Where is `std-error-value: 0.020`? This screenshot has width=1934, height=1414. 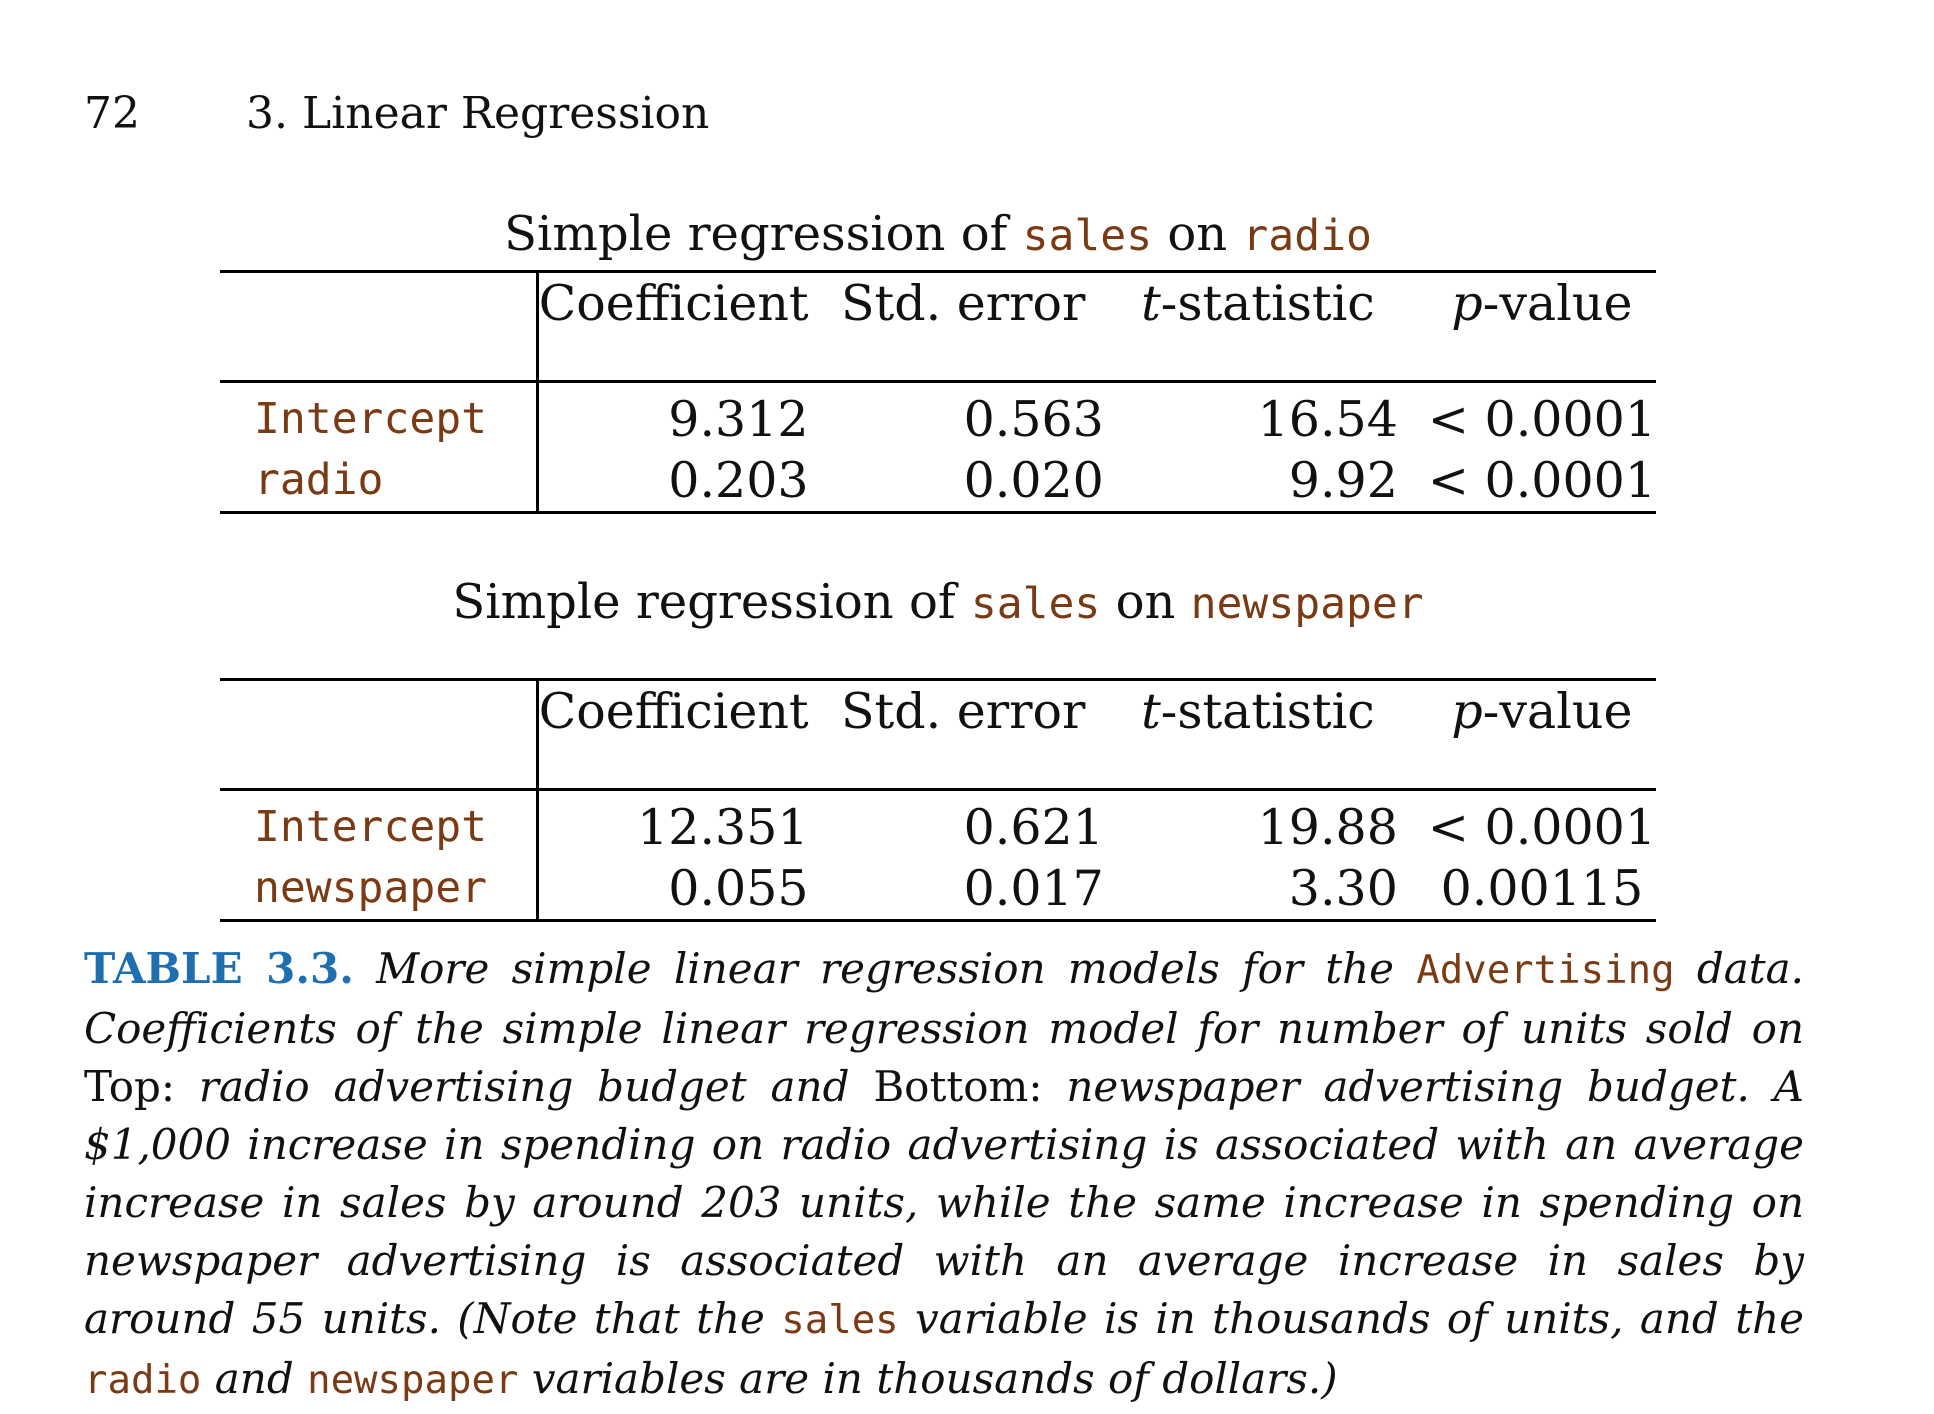 std-error-value: 0.020 is located at coordinates (970, 481).